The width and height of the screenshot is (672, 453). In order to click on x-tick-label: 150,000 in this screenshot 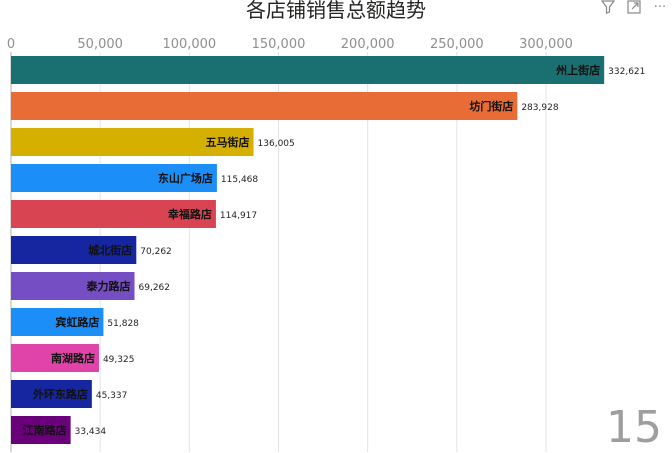, I will do `click(279, 44)`.